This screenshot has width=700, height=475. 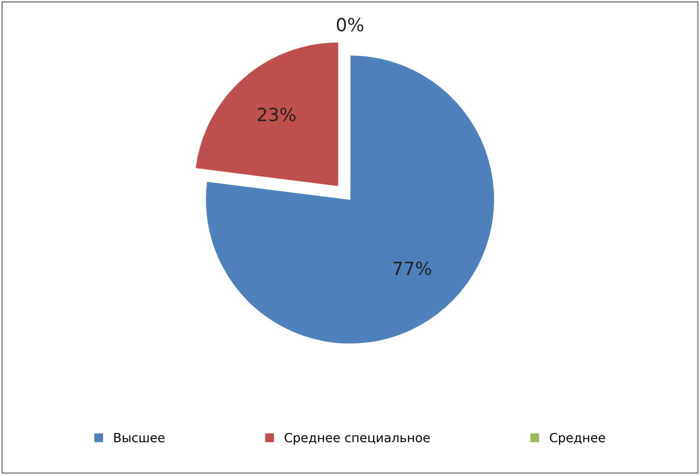 I want to click on data-label: 77%, so click(x=412, y=268).